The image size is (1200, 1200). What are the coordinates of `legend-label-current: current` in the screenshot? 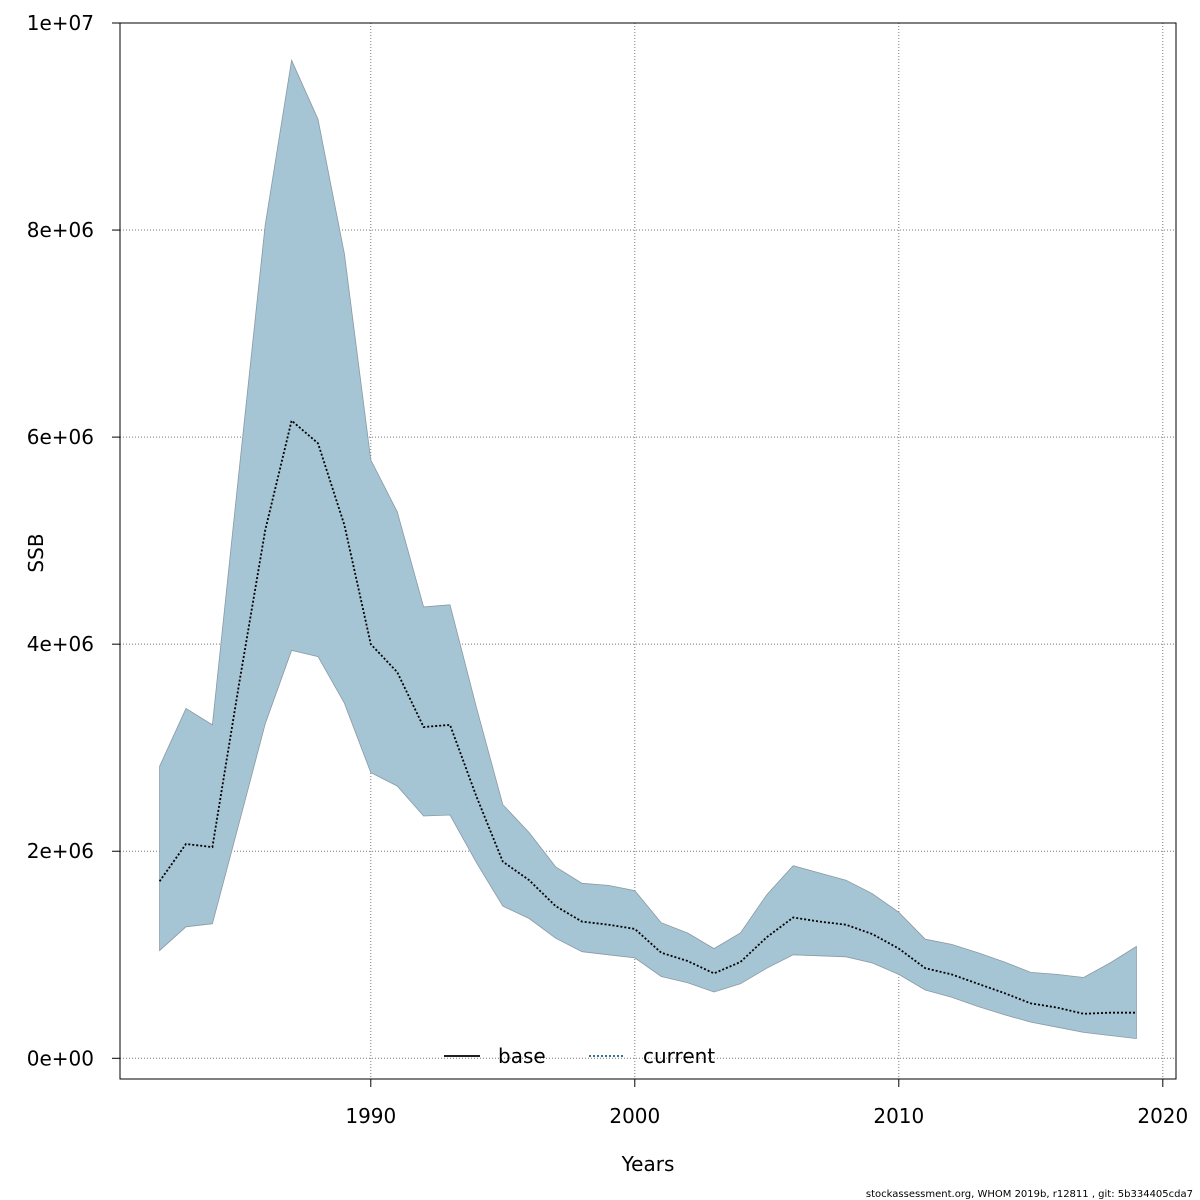 It's located at (679, 1056).